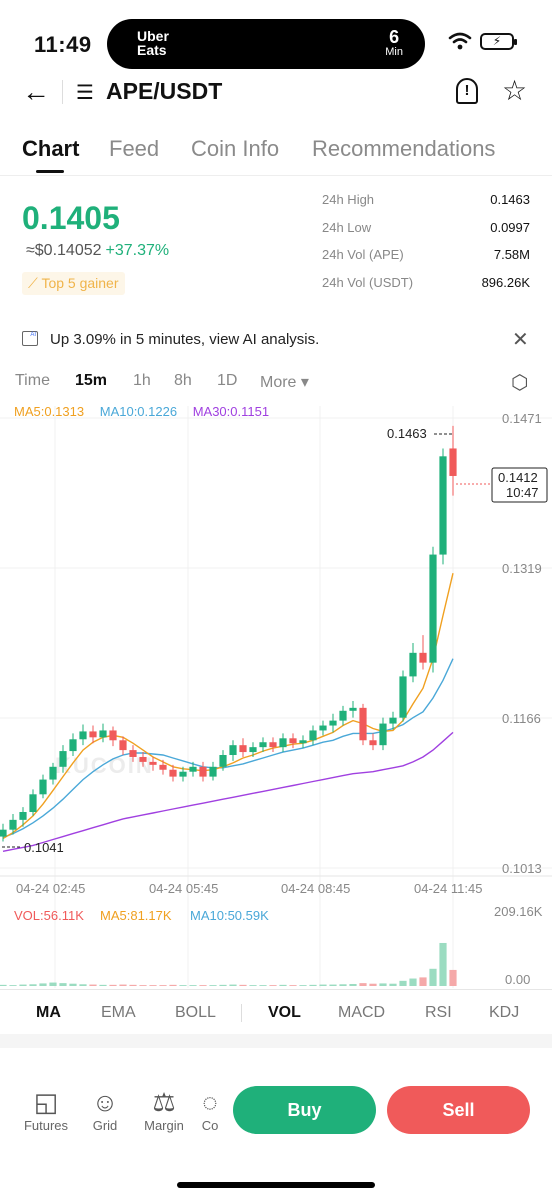 The width and height of the screenshot is (552, 1200). I want to click on interval-time: Time, so click(32, 380).